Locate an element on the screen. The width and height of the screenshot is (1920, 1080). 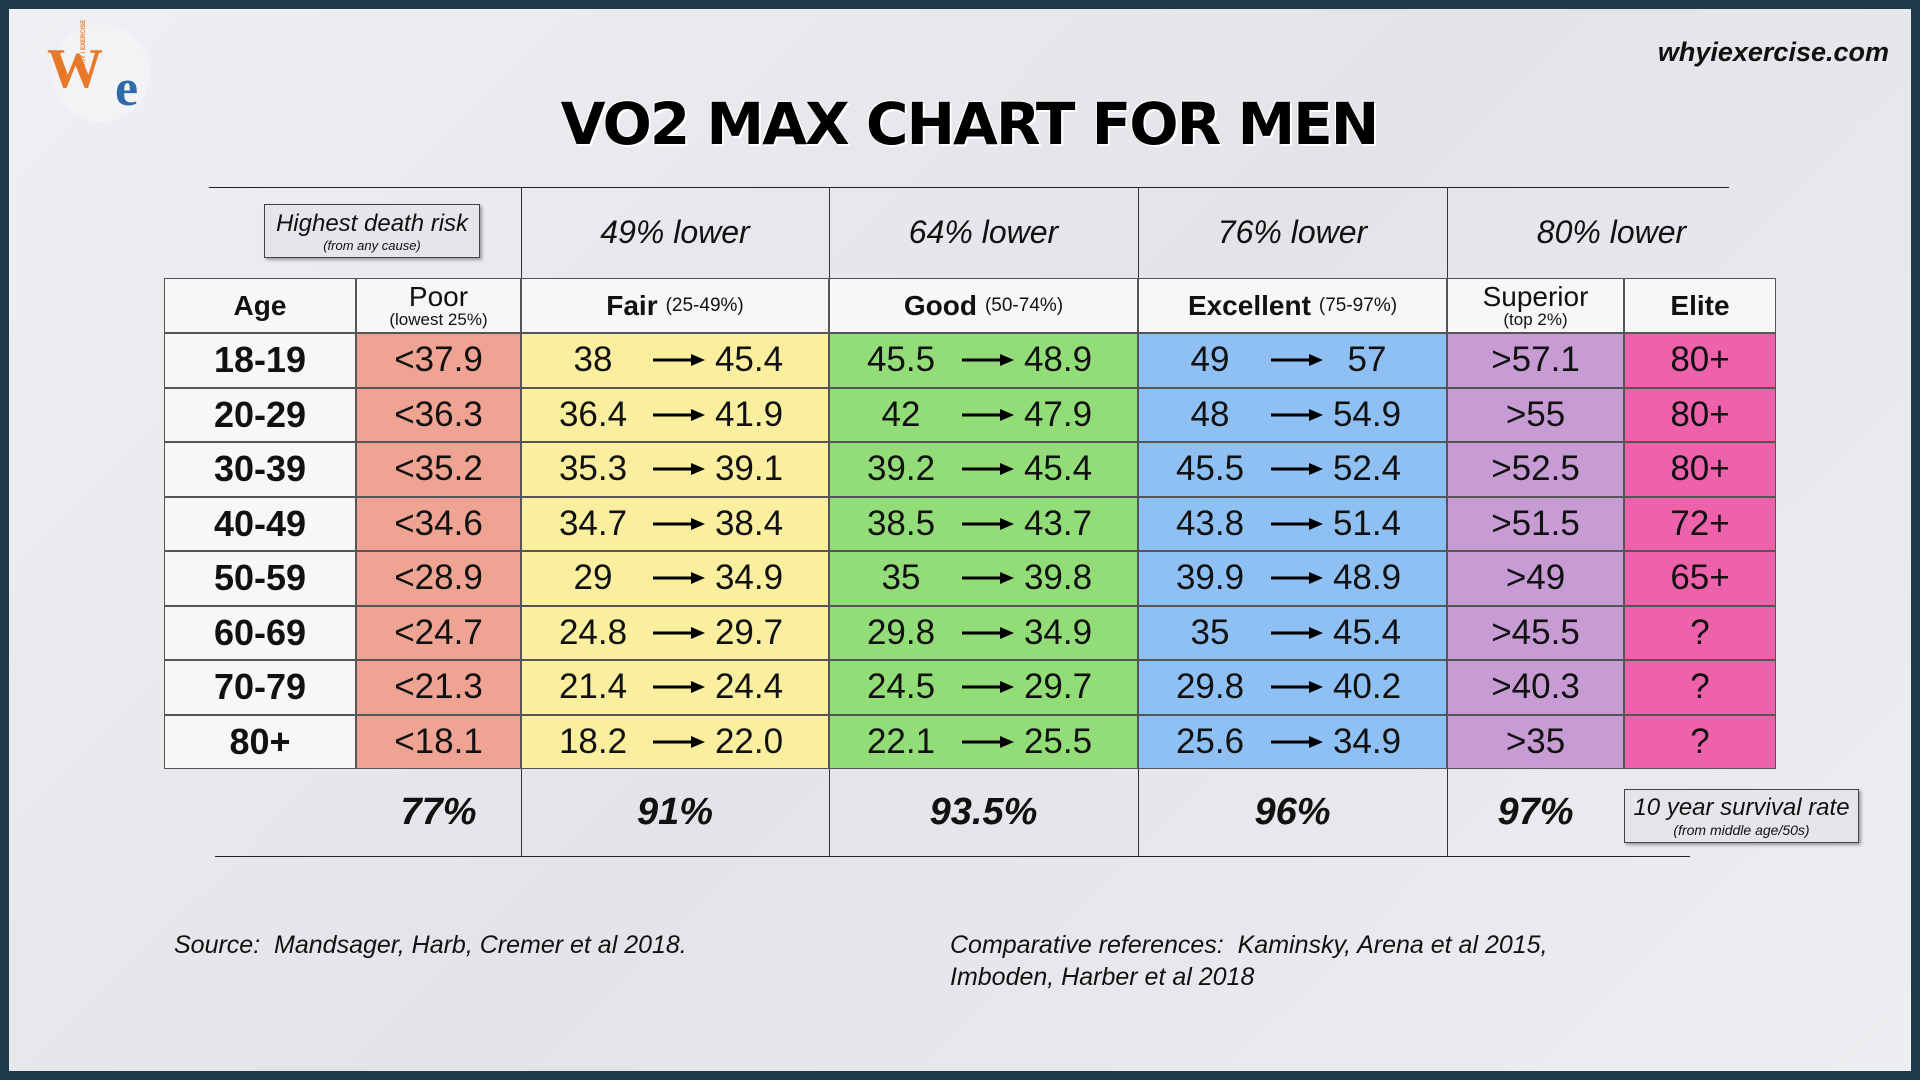
logo-tagline: WHY I EXERCISE is located at coordinates (84, 44).